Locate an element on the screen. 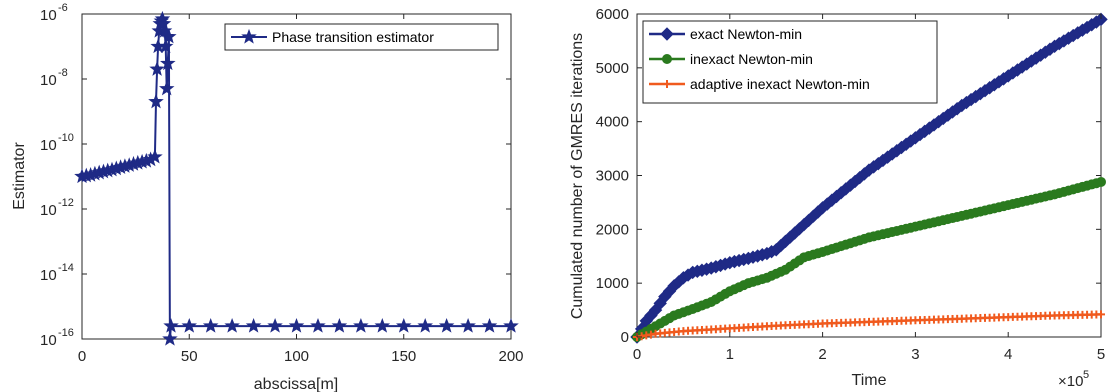  legend-label-adaptive-inexact-newton-min: adaptive inexact Newton-min is located at coordinates (780, 84).